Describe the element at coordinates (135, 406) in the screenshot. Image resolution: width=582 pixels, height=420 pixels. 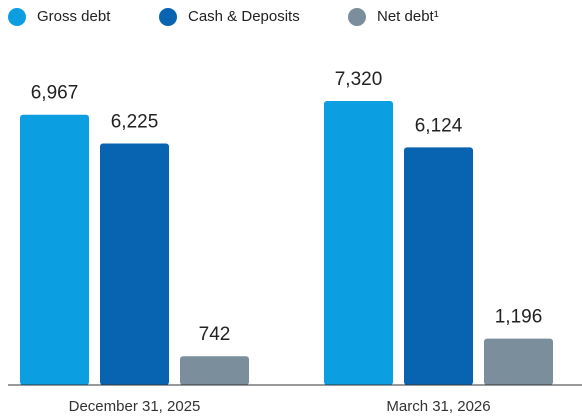
I see `x-tick-label: December 31, 2025` at that location.